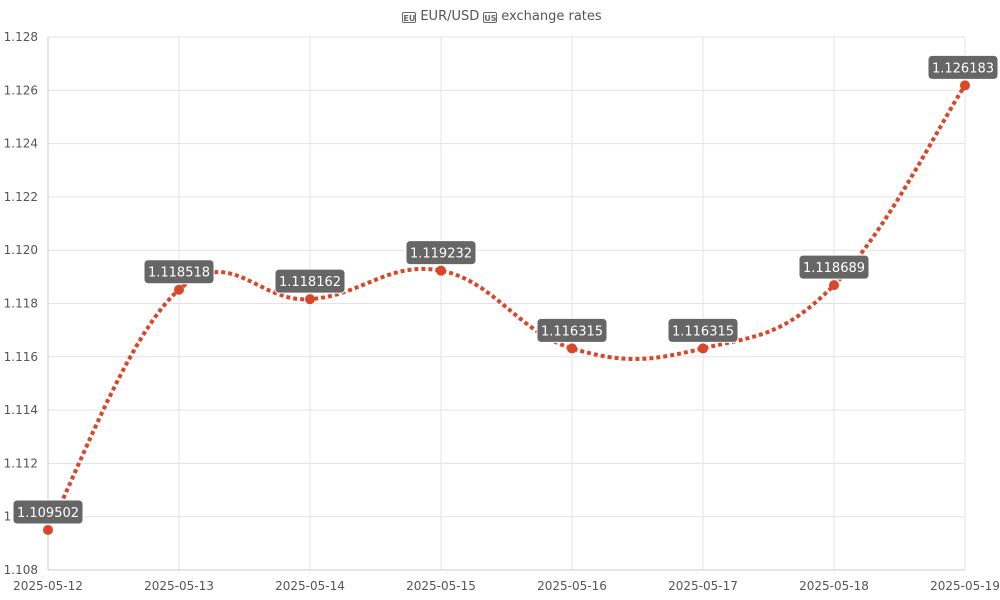  Describe the element at coordinates (48, 586) in the screenshot. I see `x-tick-label: 2025-05-12` at that location.